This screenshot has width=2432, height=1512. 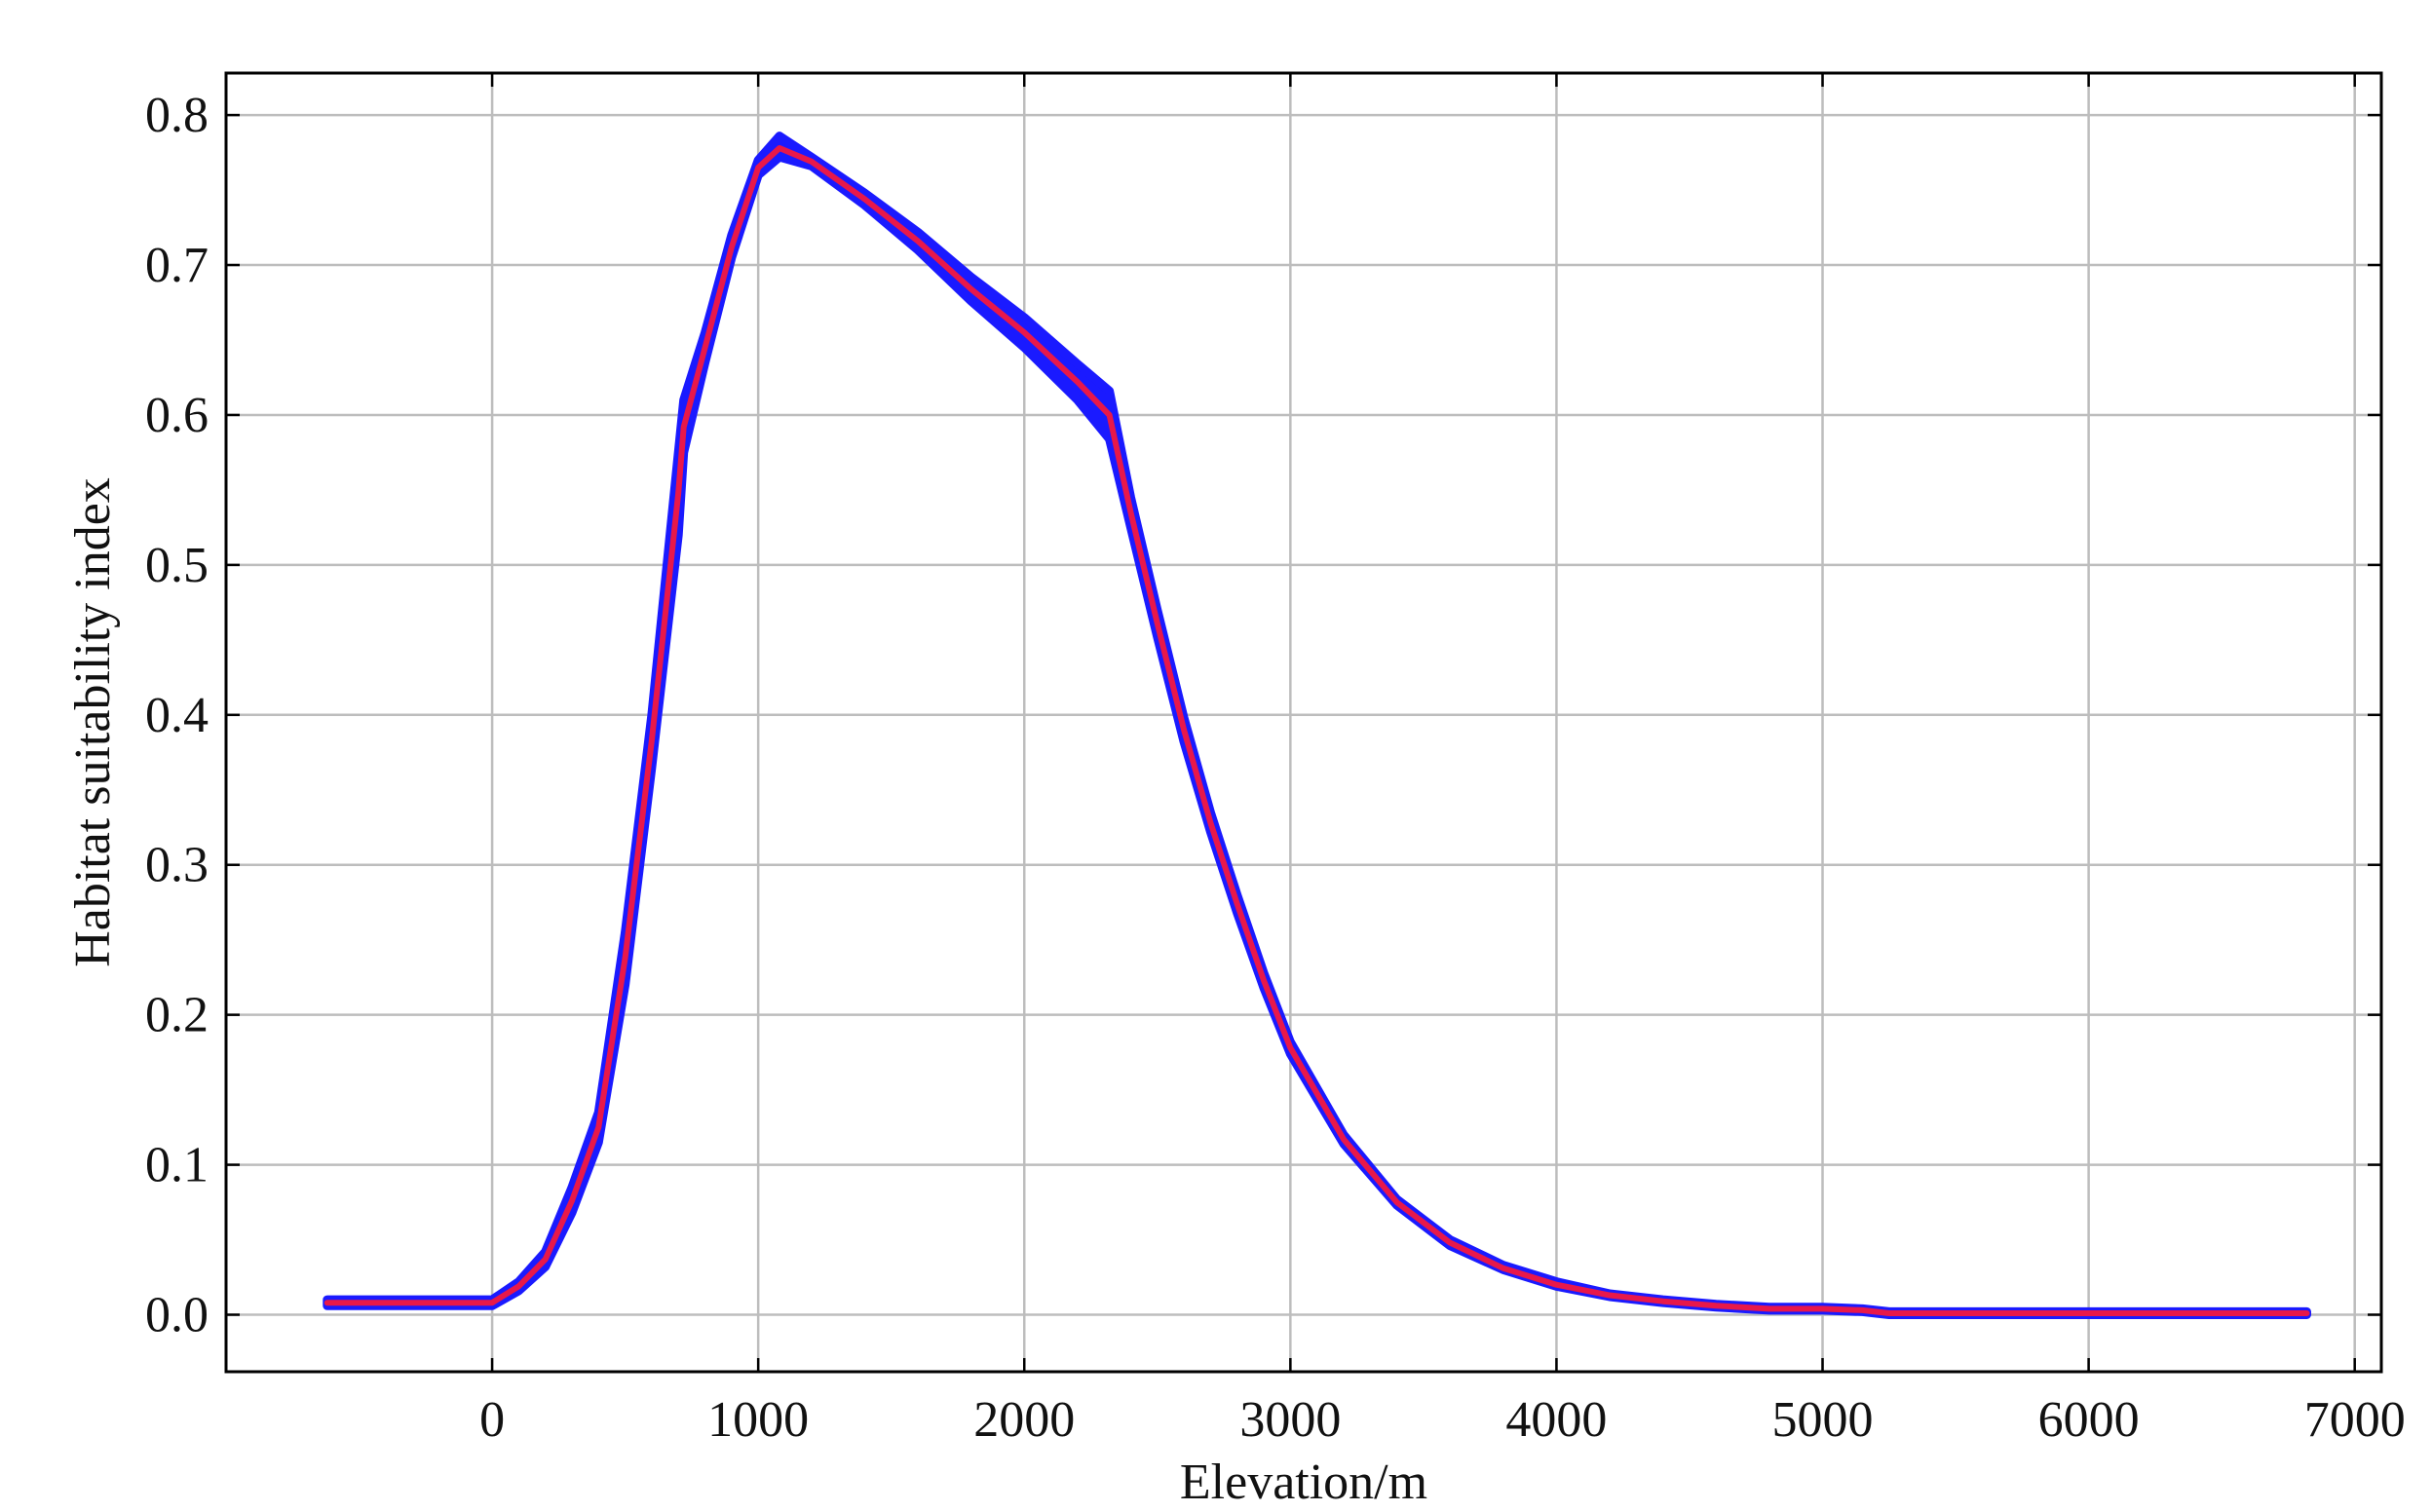 I want to click on x-tick-label: 7000, so click(x=2355, y=1420).